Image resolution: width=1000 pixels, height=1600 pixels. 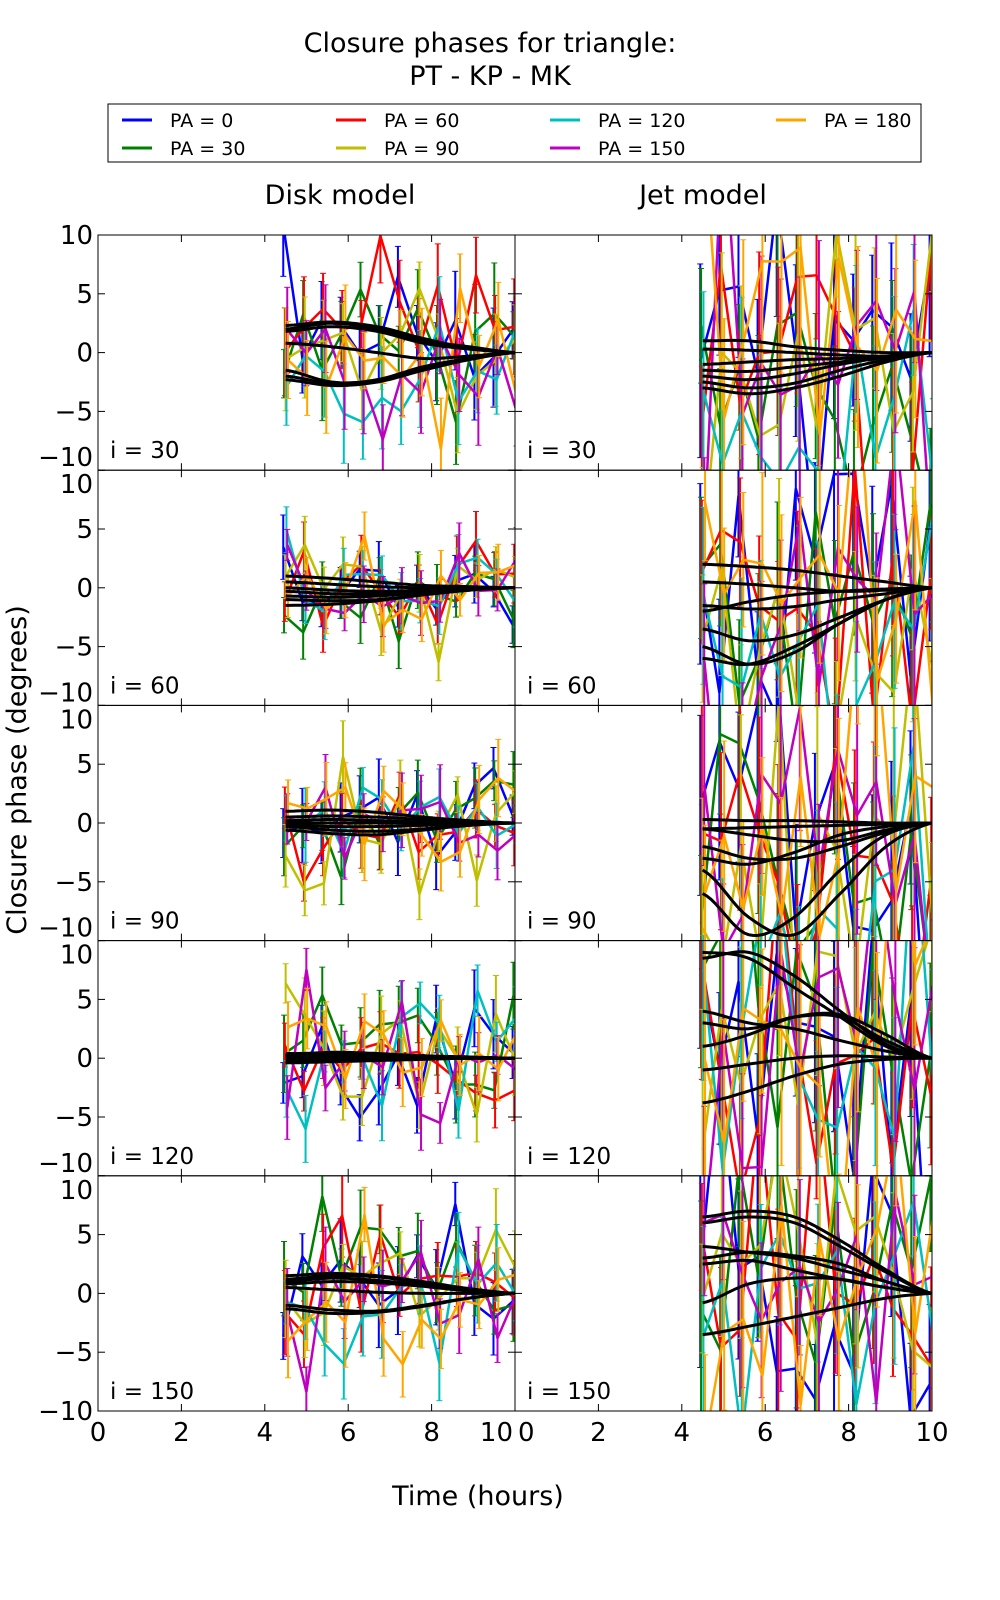 I want to click on legend-frame, so click(x=514, y=133).